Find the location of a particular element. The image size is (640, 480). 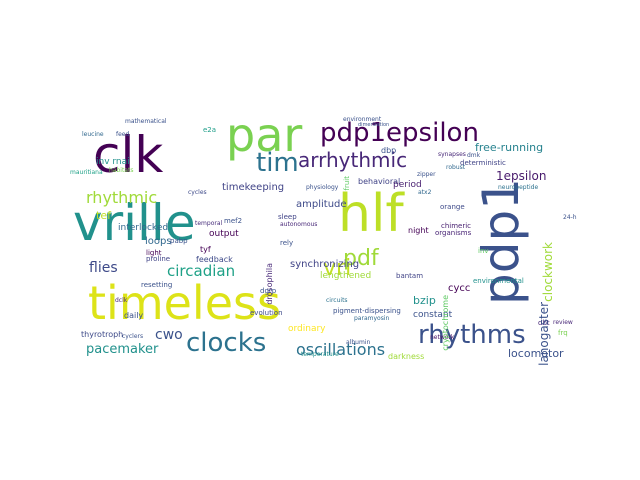

cloud-word: pigment-dispersing is located at coordinates (367, 311).